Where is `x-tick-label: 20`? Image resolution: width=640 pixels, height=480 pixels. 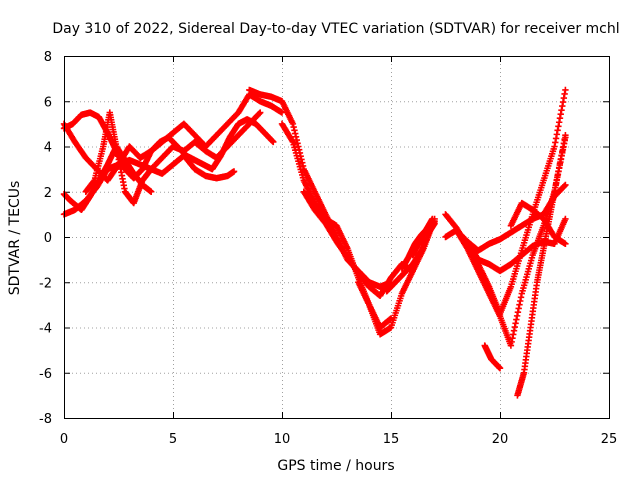
x-tick-label: 20 is located at coordinates (500, 439).